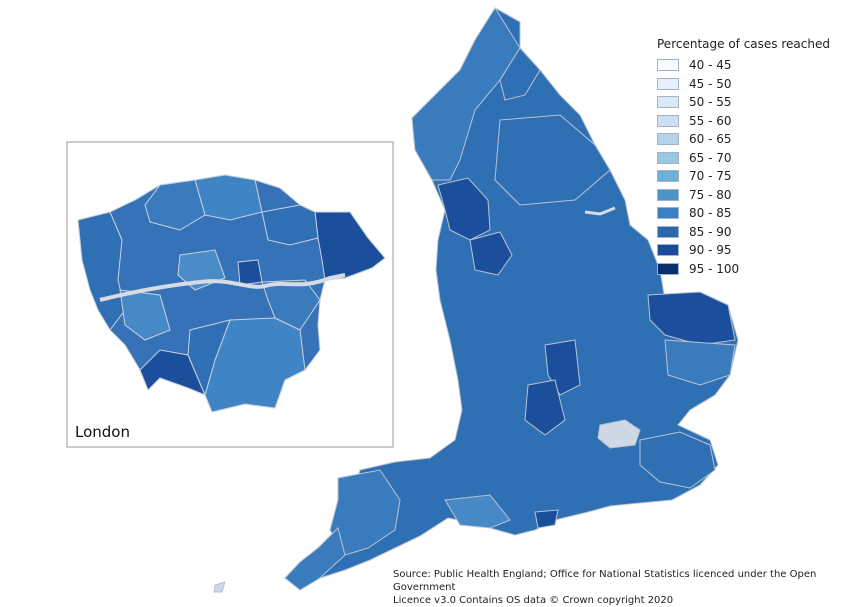 The width and height of the screenshot is (850, 607). What do you see at coordinates (710, 65) in the screenshot?
I see `legend-label: 40 - 45` at bounding box center [710, 65].